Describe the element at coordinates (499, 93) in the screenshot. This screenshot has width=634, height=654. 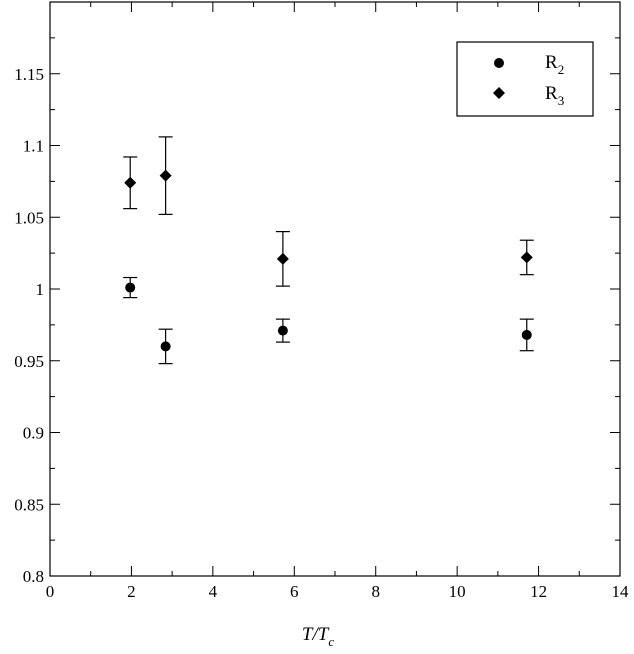
I see `legend-marker-r3` at that location.